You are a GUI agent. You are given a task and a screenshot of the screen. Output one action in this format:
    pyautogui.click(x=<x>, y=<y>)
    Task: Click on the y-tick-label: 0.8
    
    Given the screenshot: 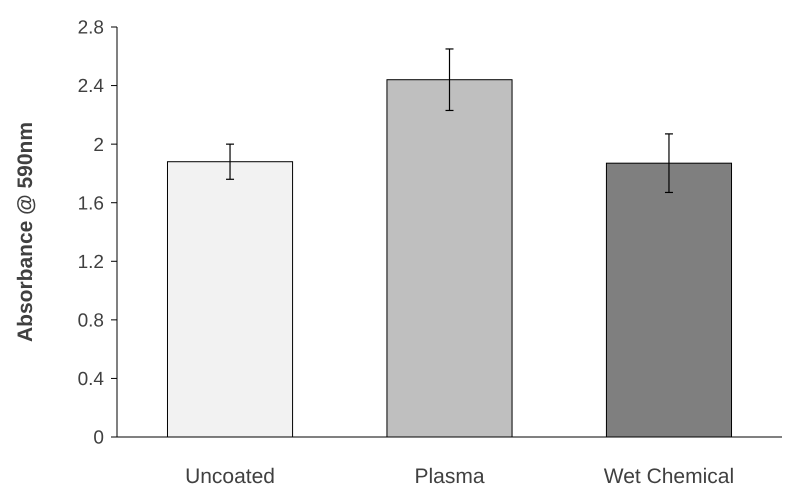 What is the action you would take?
    pyautogui.click(x=91, y=321)
    